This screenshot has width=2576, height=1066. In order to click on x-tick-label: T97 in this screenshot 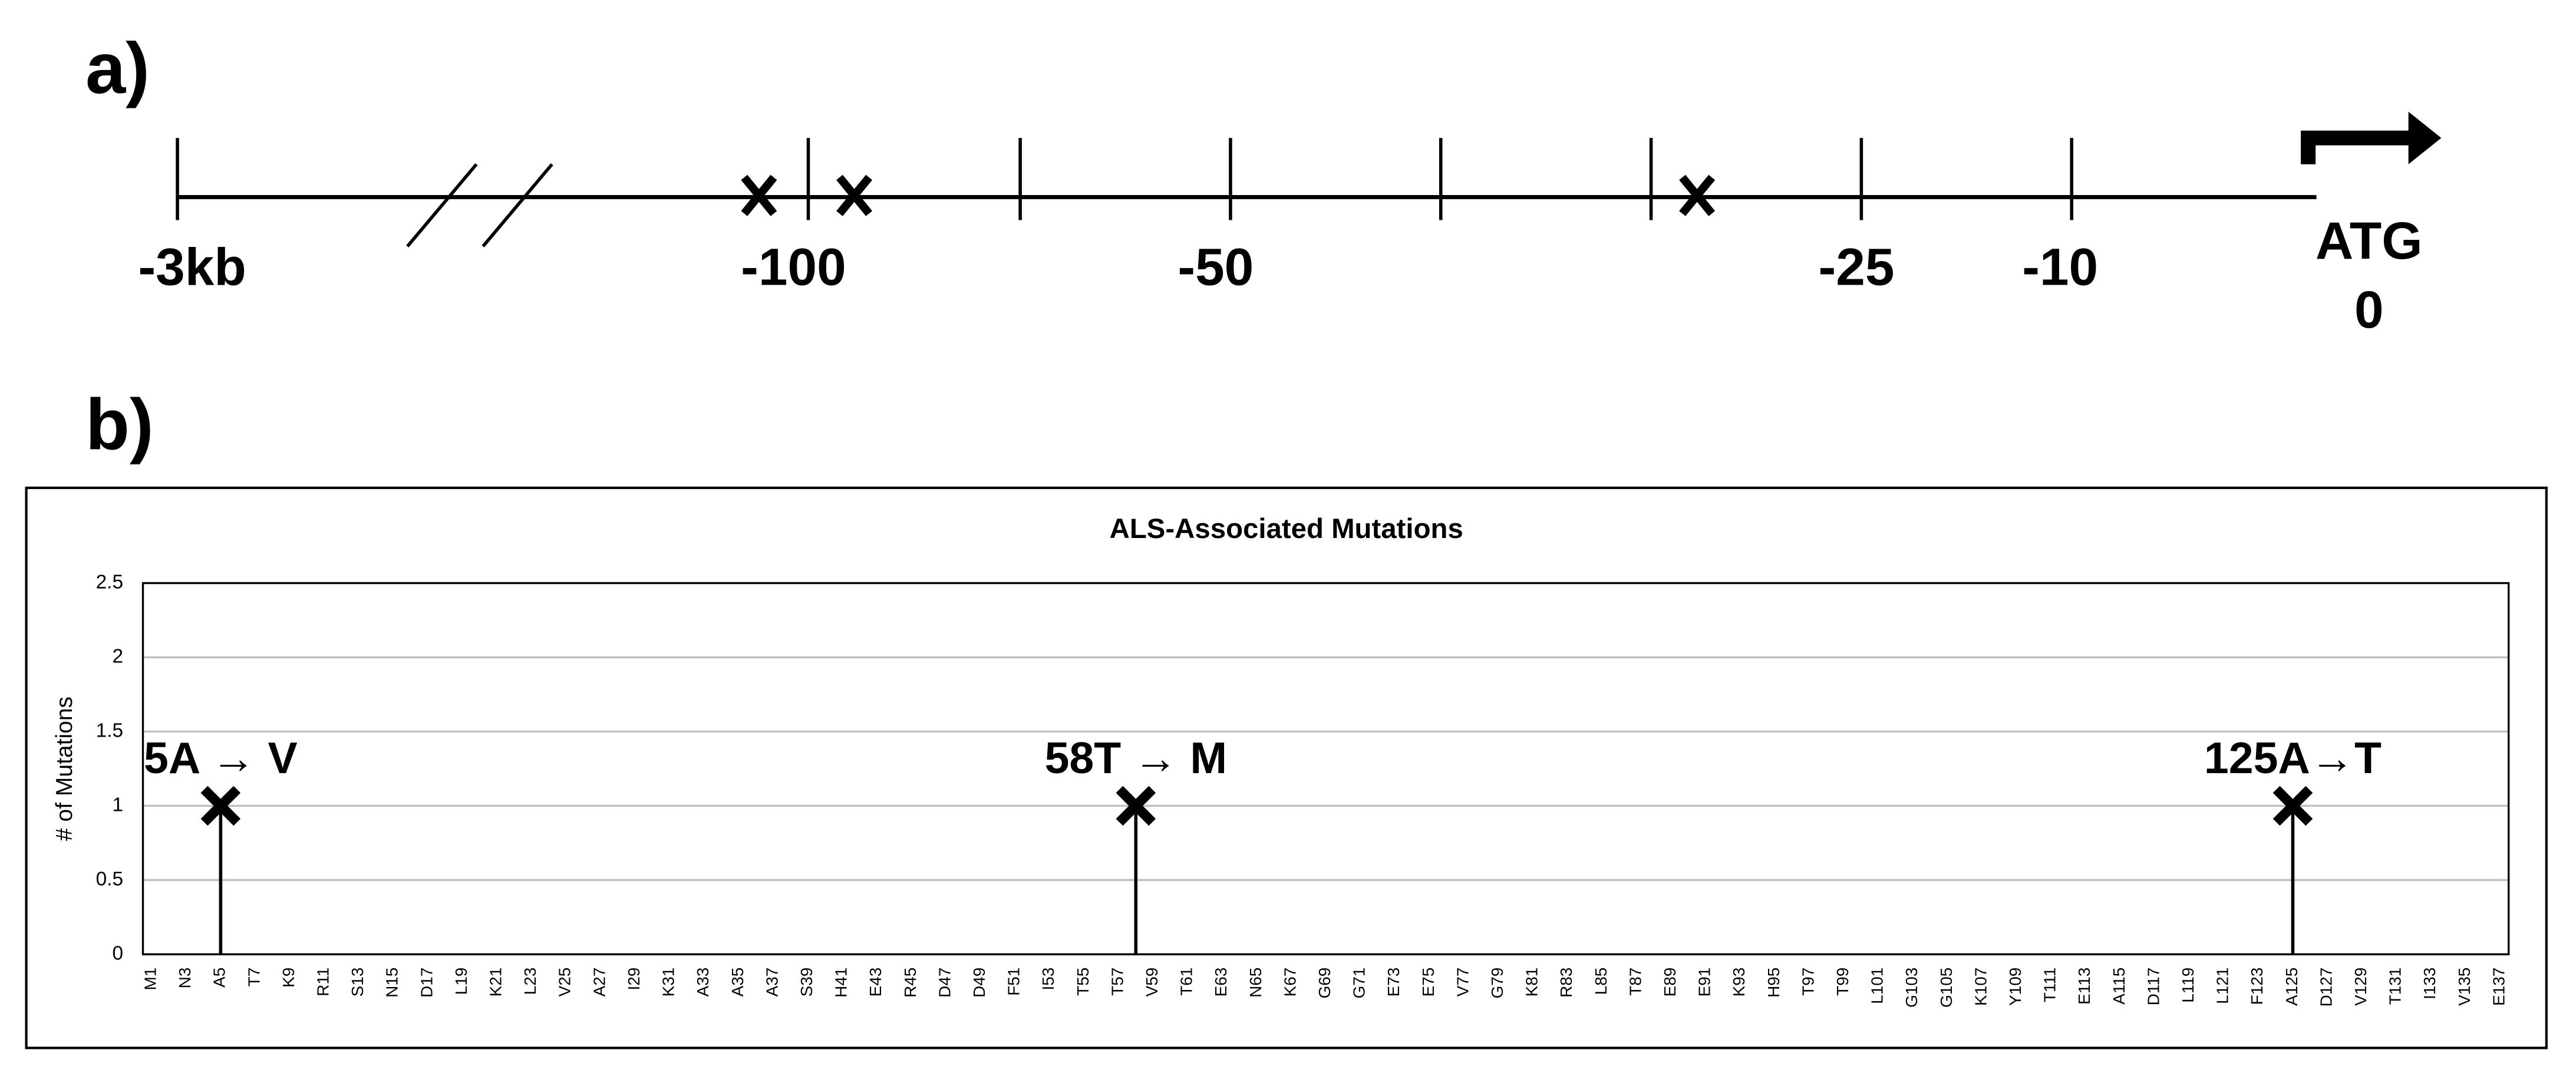, I will do `click(1808, 982)`.